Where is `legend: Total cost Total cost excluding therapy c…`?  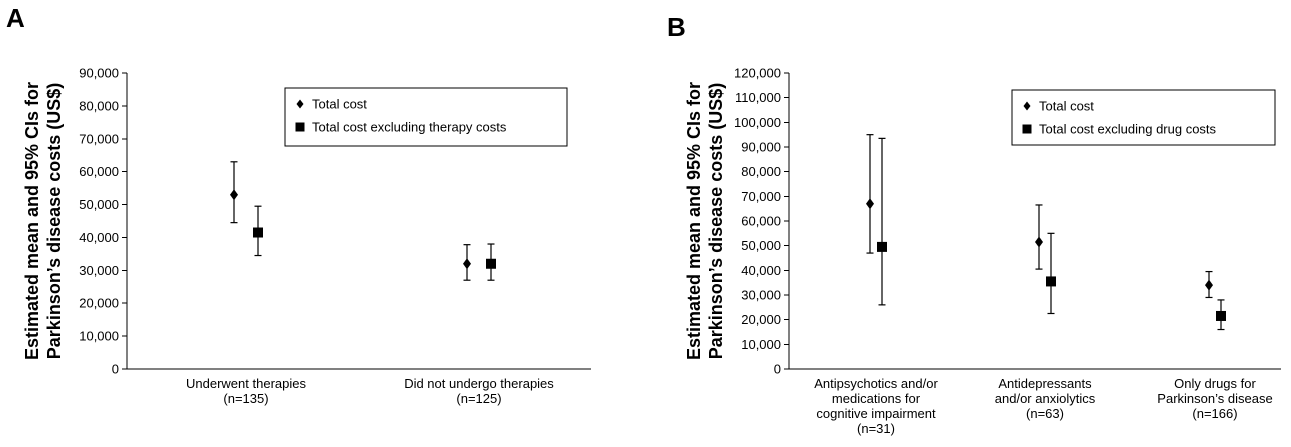
legend: Total cost Total cost excluding therapy c… is located at coordinates (426, 117).